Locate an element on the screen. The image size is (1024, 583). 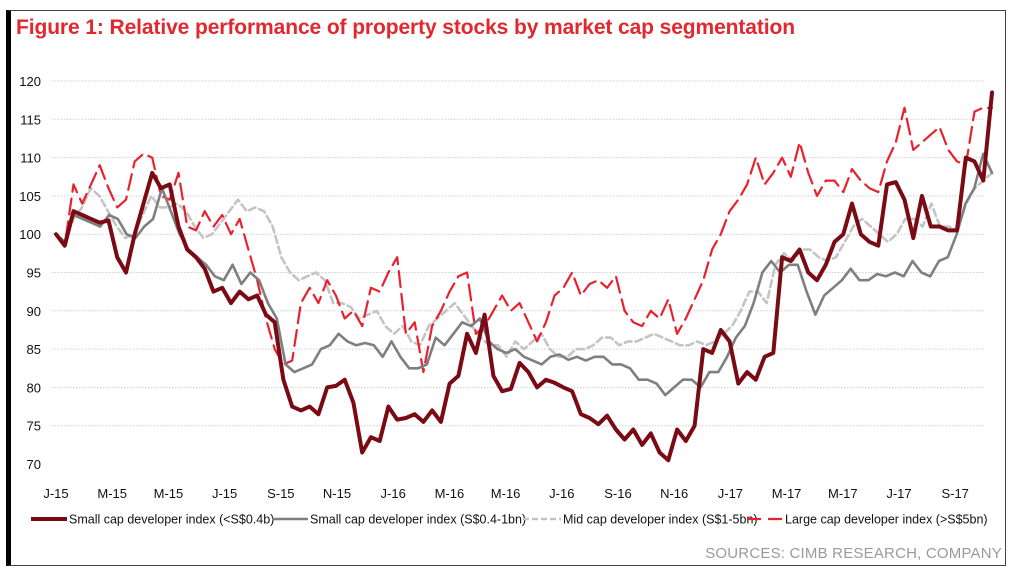
source-note: SOURCES: CIMB RESEARCH, COMPANY is located at coordinates (853, 553).